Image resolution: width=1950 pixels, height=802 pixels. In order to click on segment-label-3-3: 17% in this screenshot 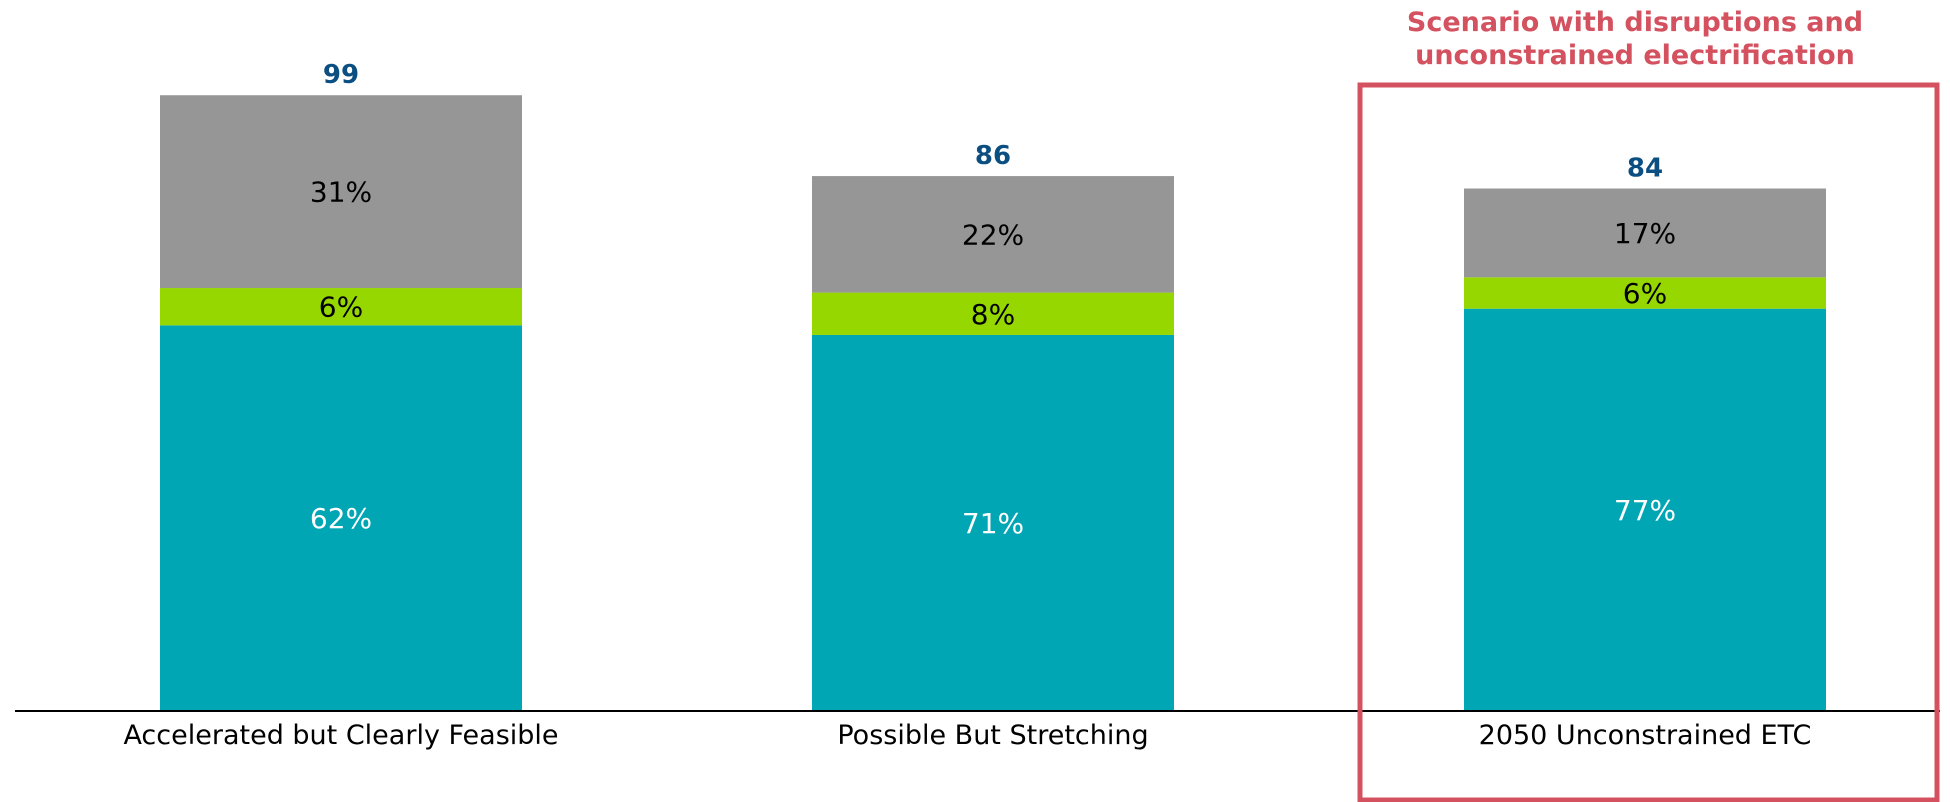, I will do `click(1645, 233)`.